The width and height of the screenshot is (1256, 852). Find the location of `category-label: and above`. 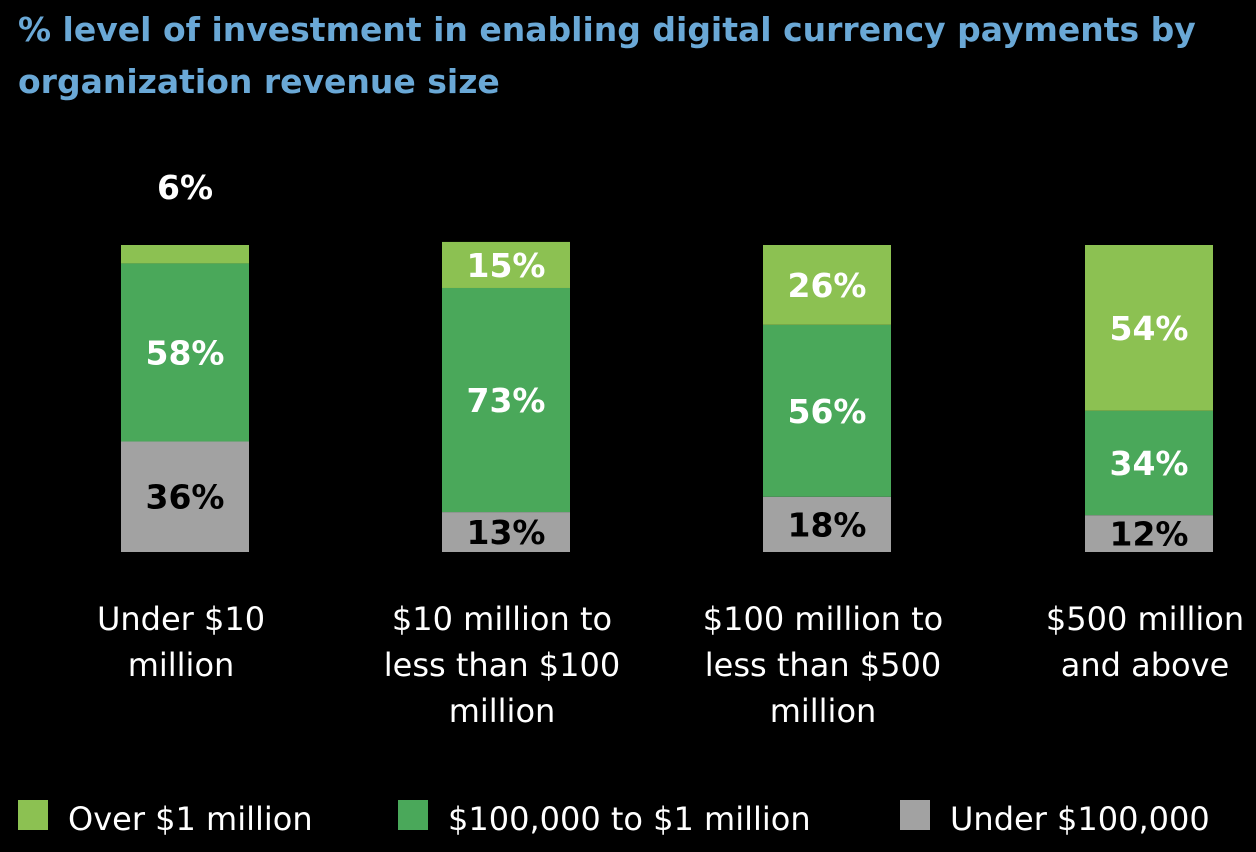

category-label: and above is located at coordinates (1145, 665).